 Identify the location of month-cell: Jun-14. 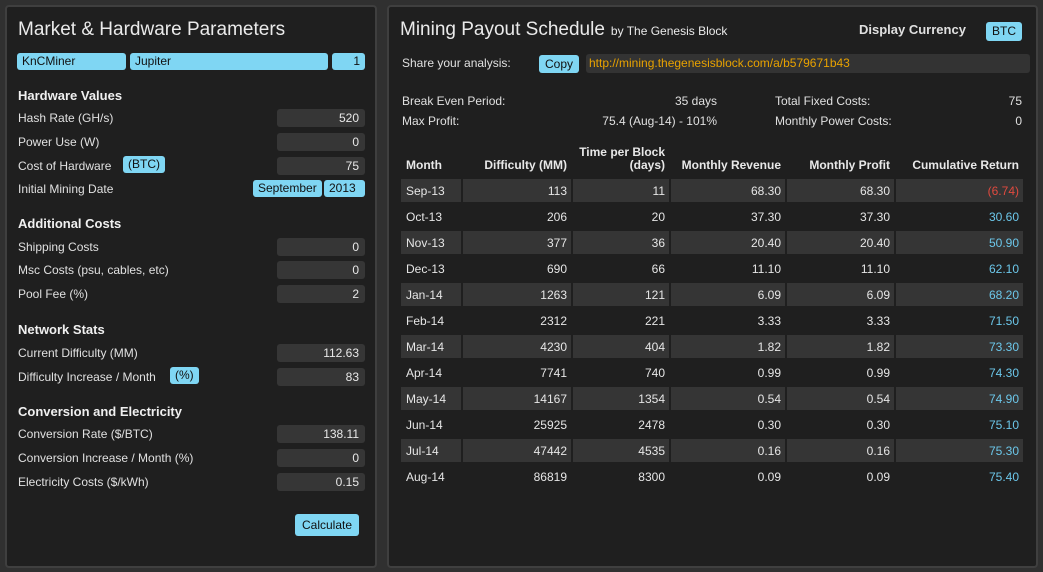
(424, 424).